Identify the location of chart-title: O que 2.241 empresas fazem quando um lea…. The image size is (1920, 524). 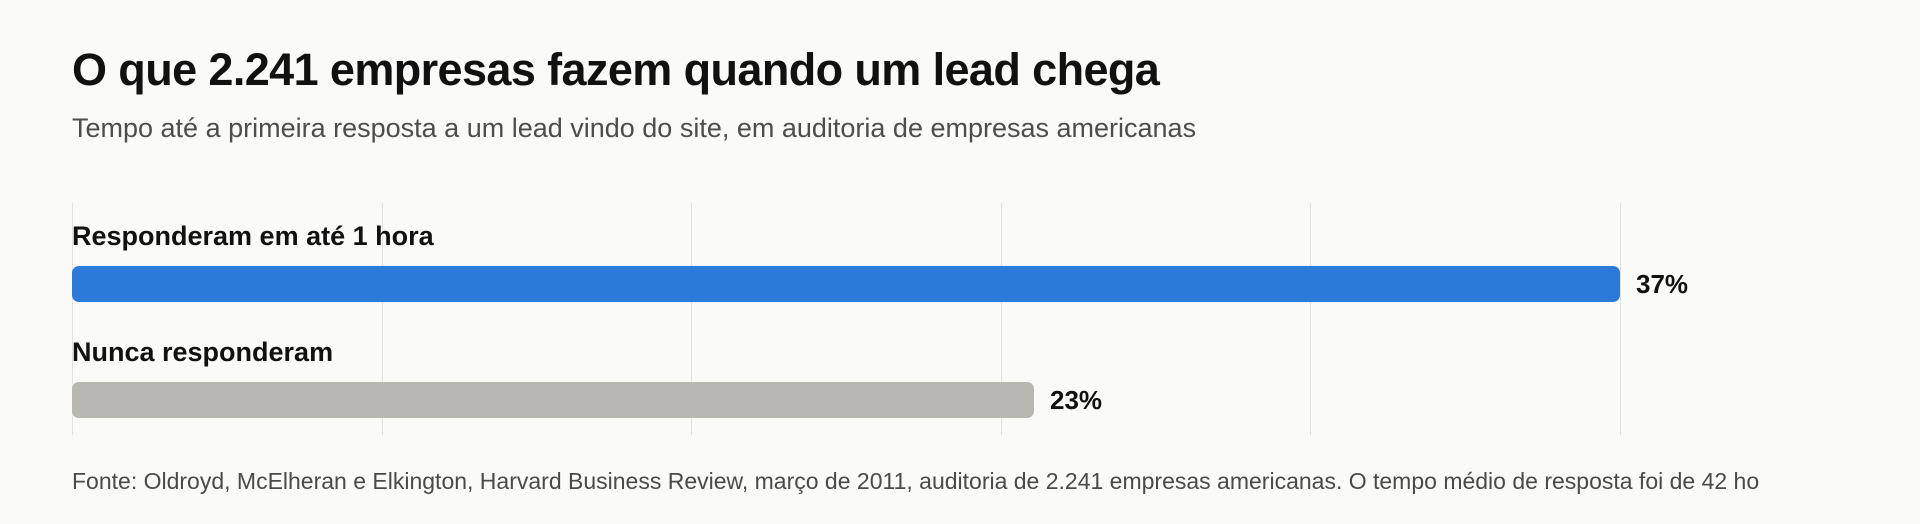
(616, 69).